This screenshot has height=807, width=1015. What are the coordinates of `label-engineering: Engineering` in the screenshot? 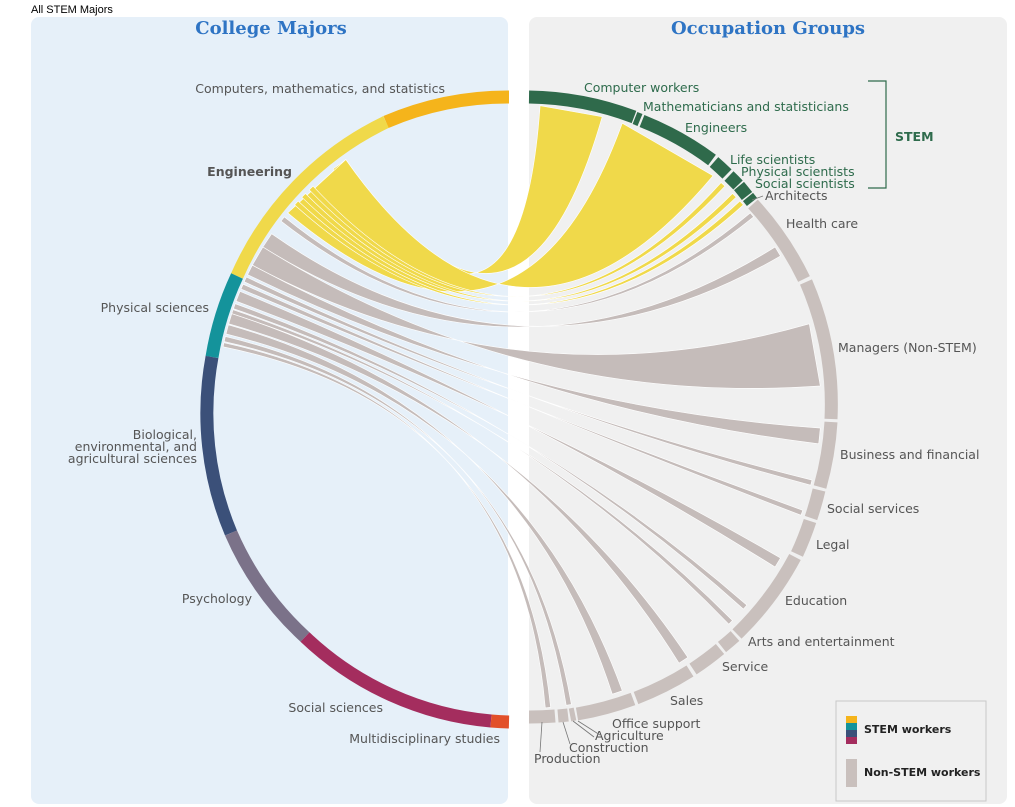 It's located at (249, 171).